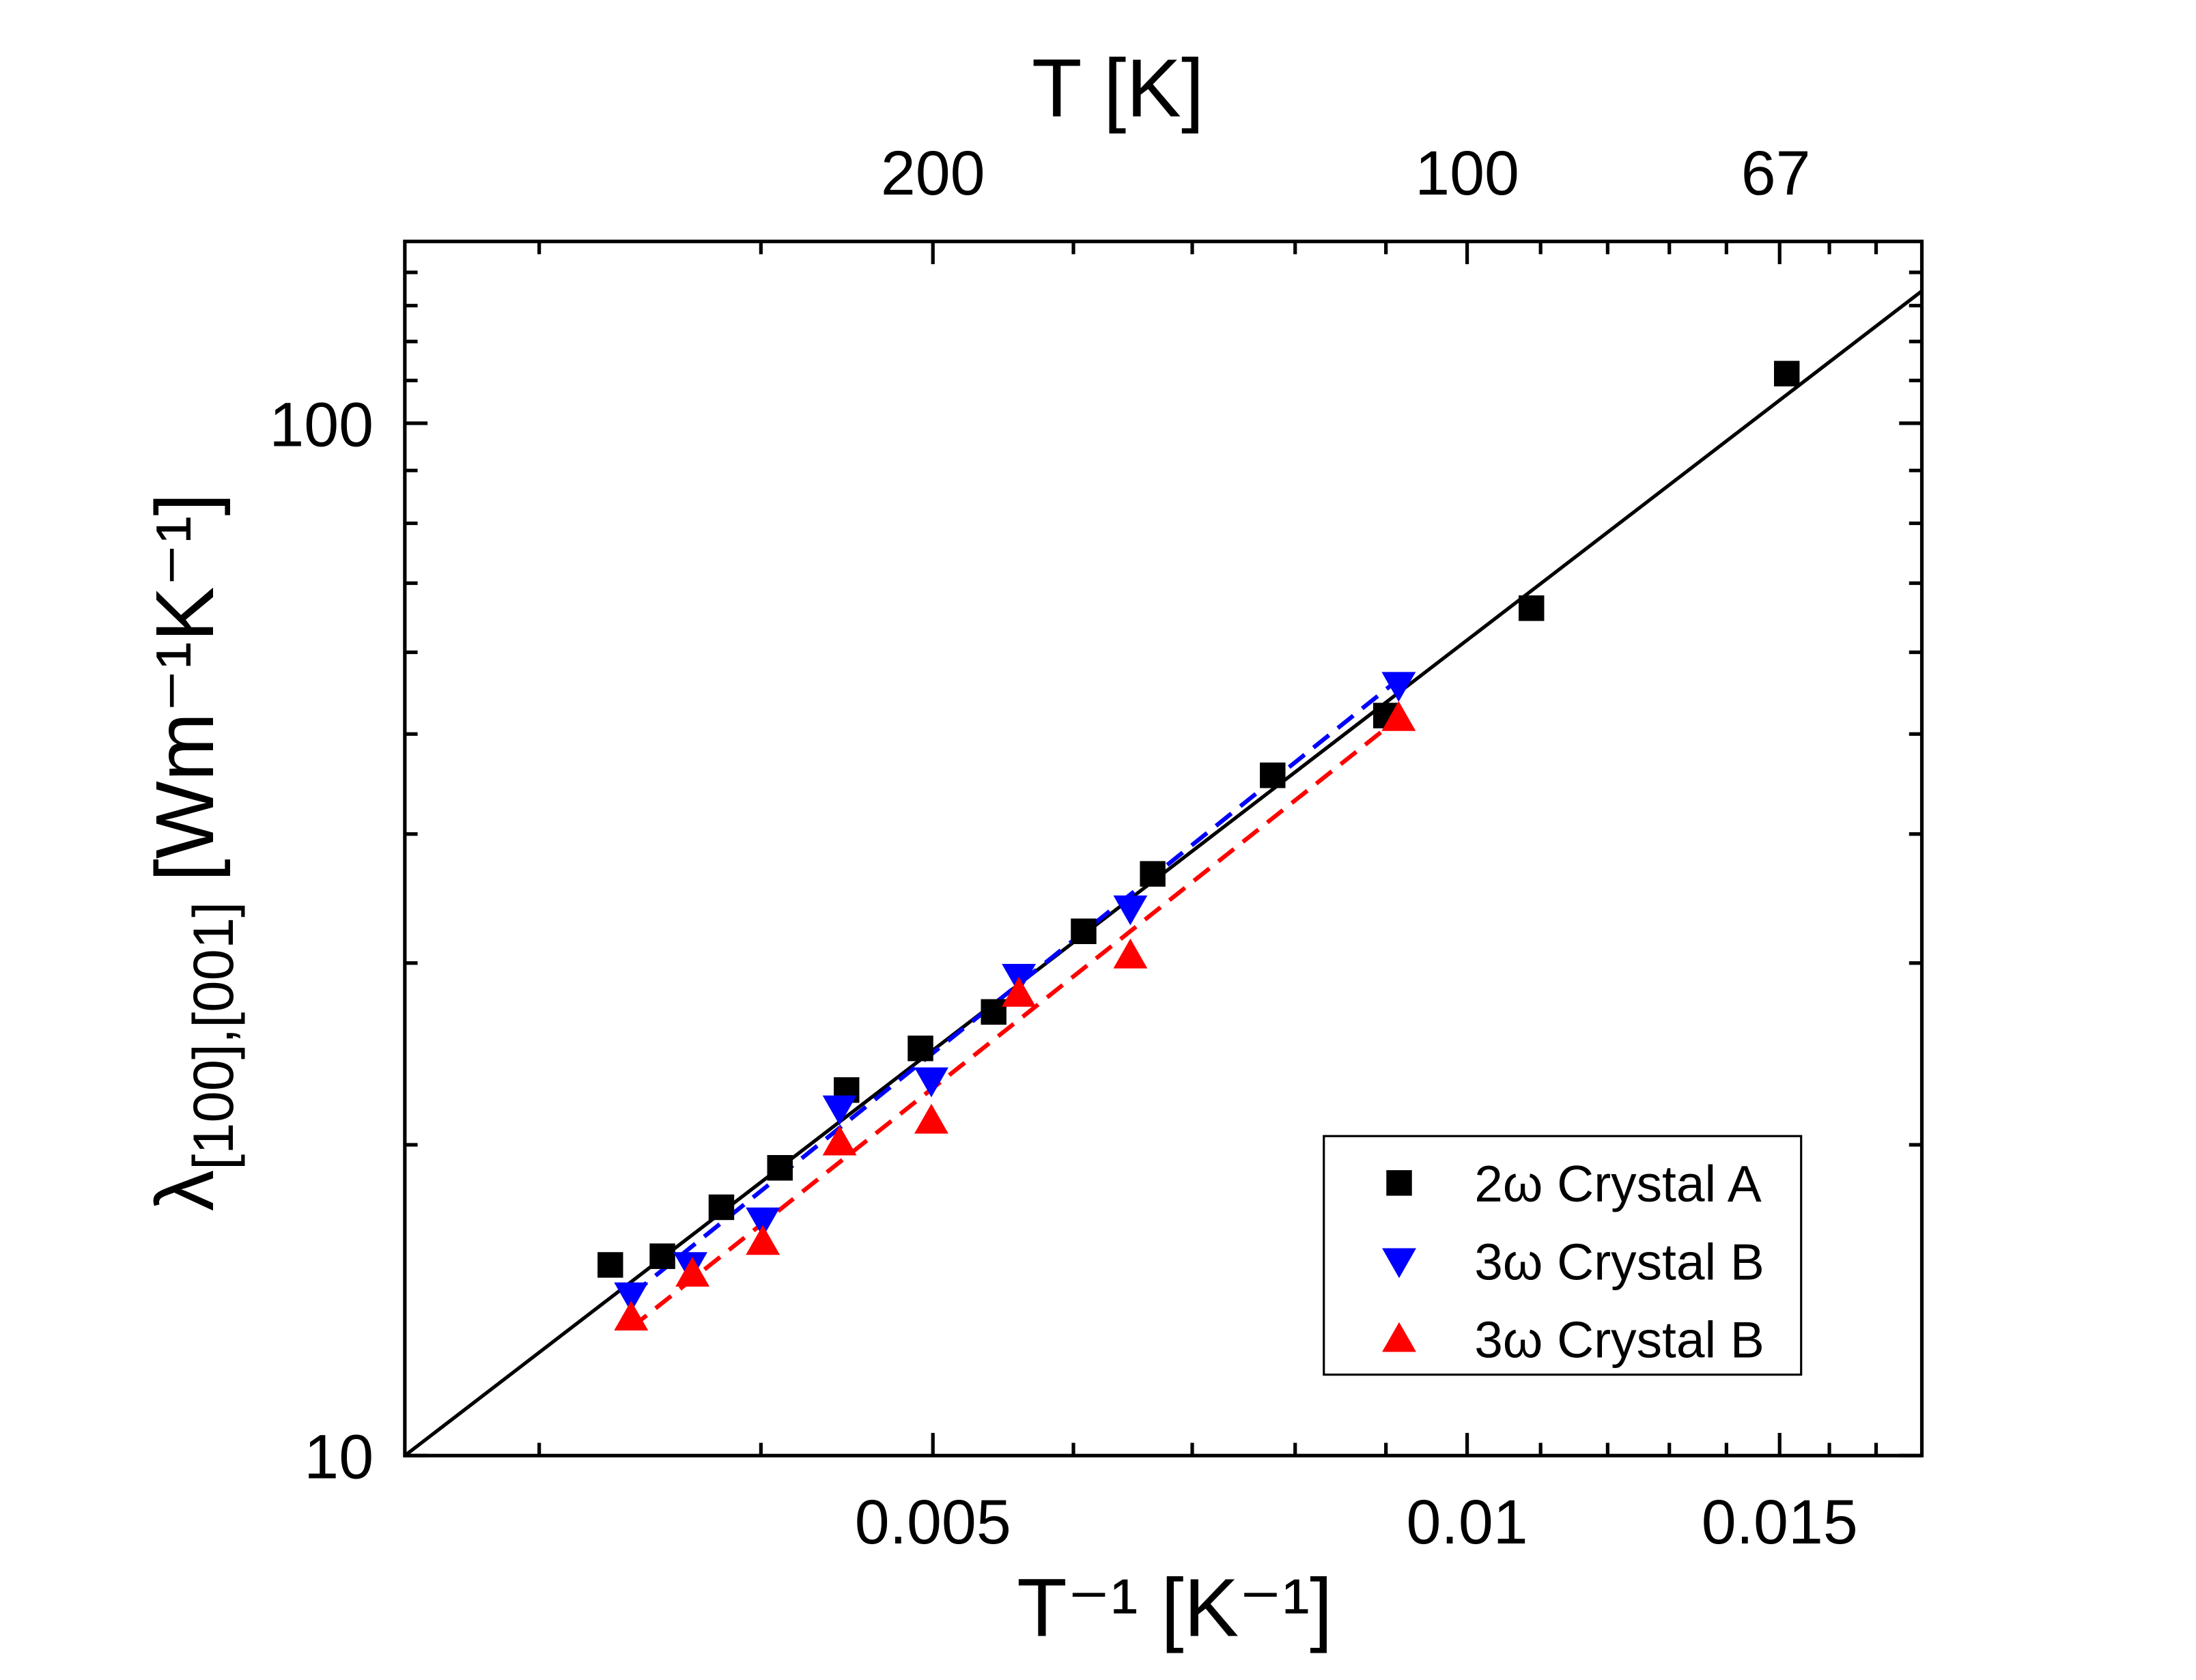 The height and width of the screenshot is (1680, 2196). What do you see at coordinates (933, 173) in the screenshot?
I see `top-tick-label: 200` at bounding box center [933, 173].